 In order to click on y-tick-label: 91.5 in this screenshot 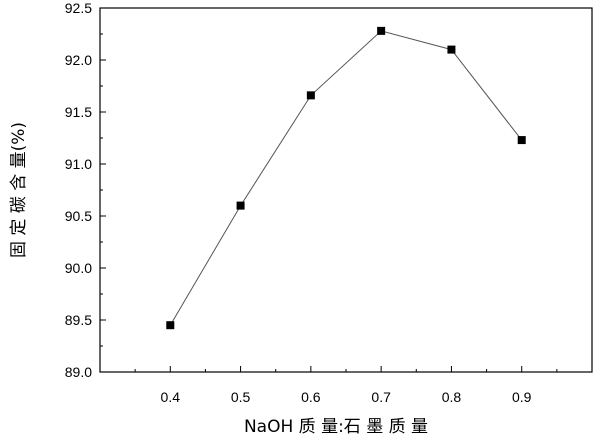, I will do `click(78, 112)`.